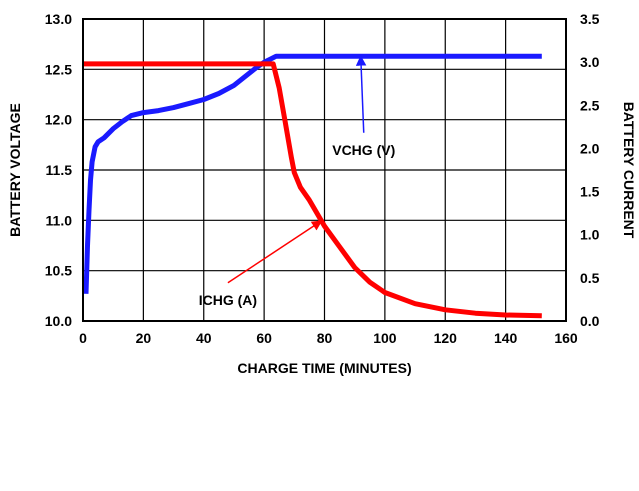 The height and width of the screenshot is (491, 639). Describe the element at coordinates (264, 338) in the screenshot. I see `x-tick-label: 60` at that location.